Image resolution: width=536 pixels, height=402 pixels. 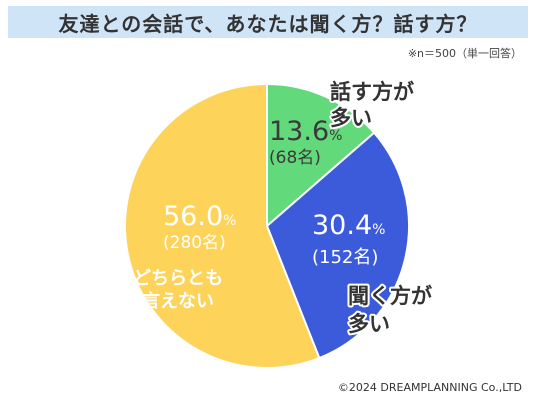 I want to click on category-label-listener-line-1: 聞く方が, so click(x=390, y=296).